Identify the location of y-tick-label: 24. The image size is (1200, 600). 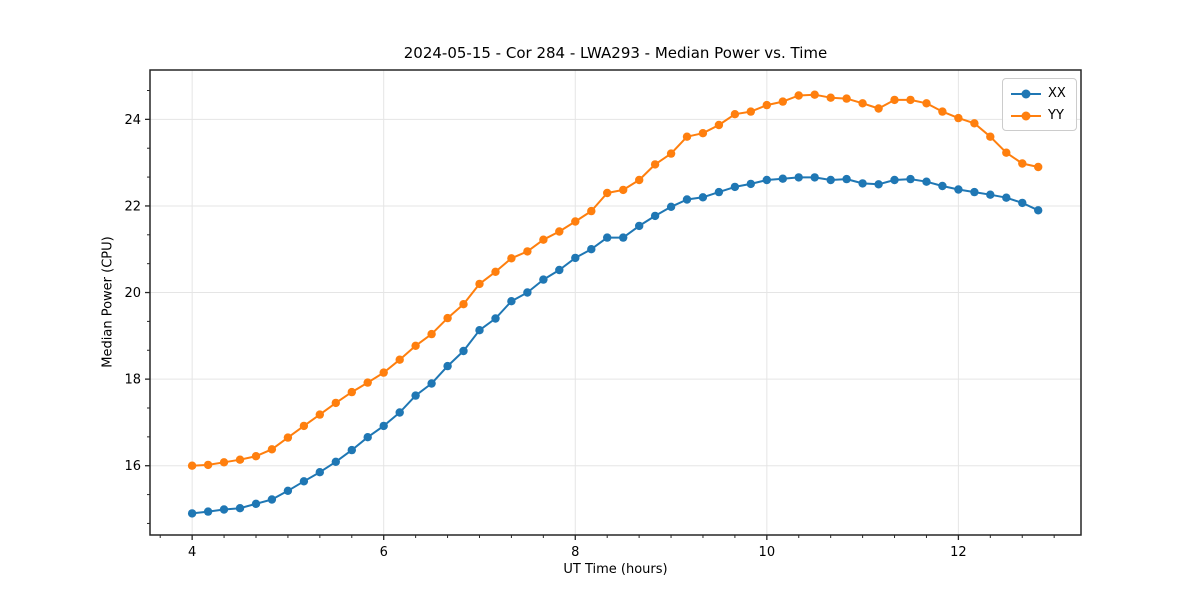
(132, 120).